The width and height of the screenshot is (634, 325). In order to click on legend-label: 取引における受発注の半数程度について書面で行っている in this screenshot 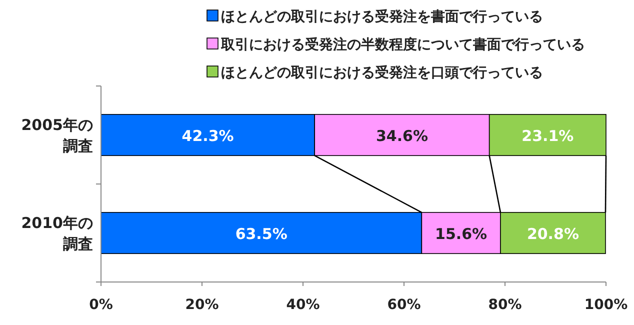, I will do `click(402, 44)`.